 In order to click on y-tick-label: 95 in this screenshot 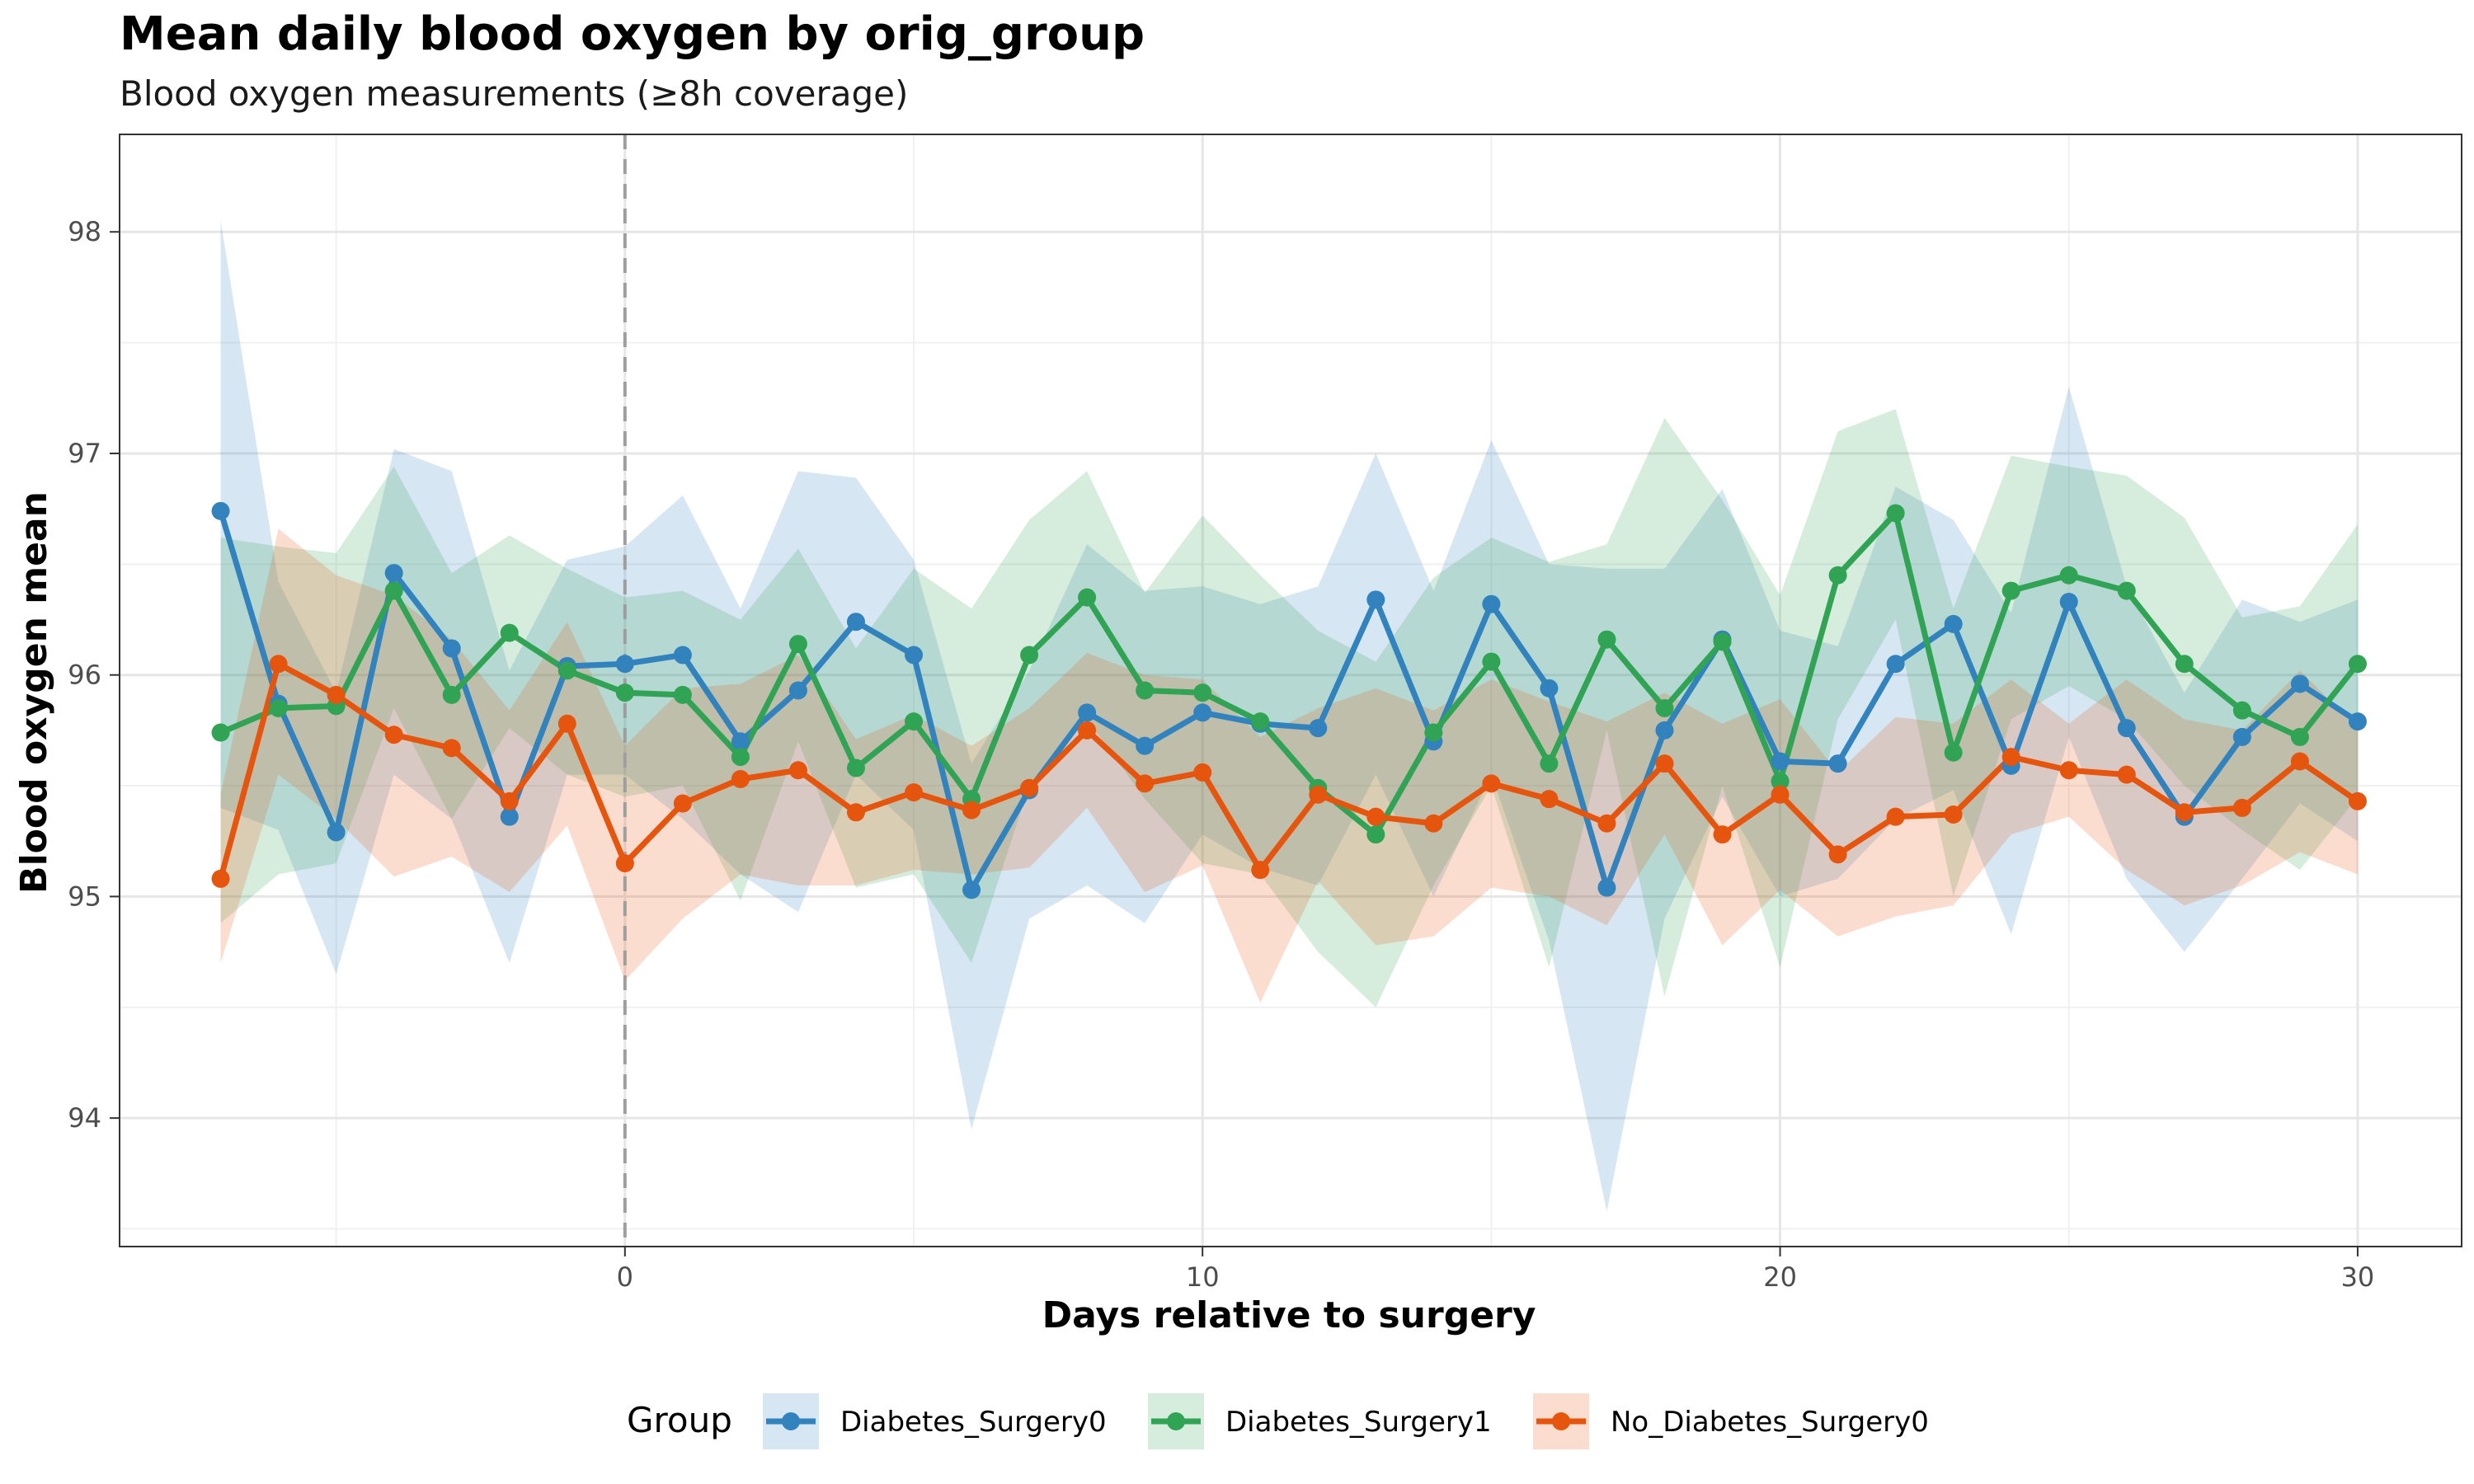, I will do `click(84, 896)`.